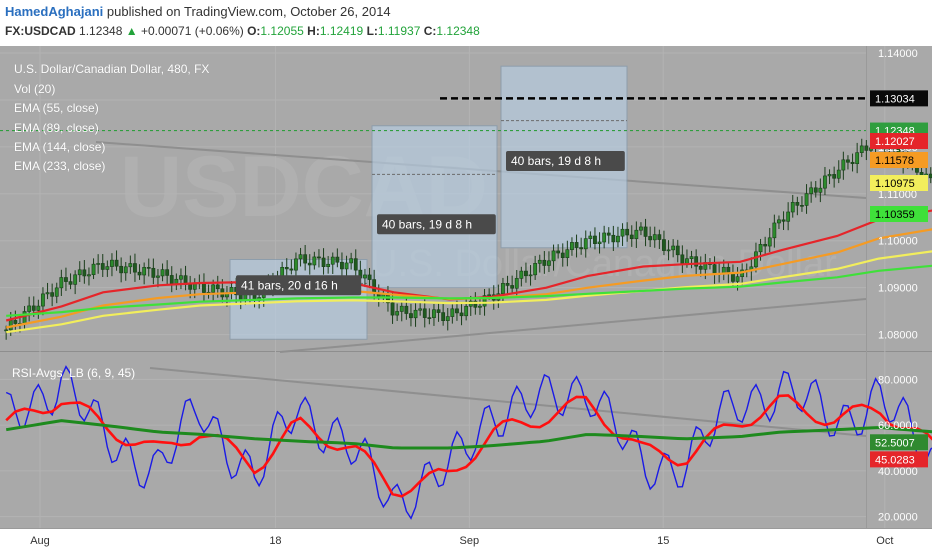 The width and height of the screenshot is (932, 550). What do you see at coordinates (898, 472) in the screenshot?
I see `osc-tick-label: 40.0000` at bounding box center [898, 472].